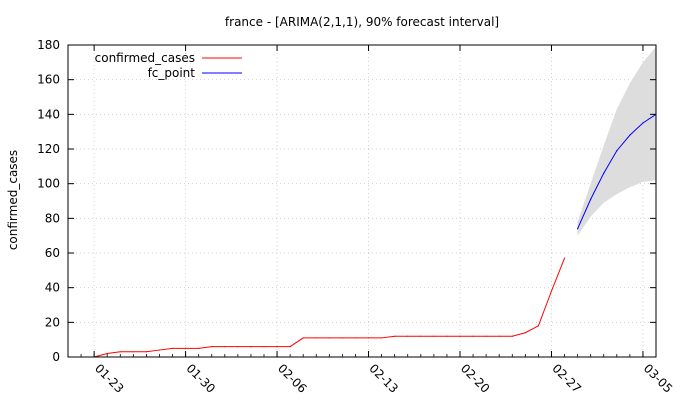  Describe the element at coordinates (13, 200) in the screenshot. I see `y-axis-label: confirmed_cases` at that location.